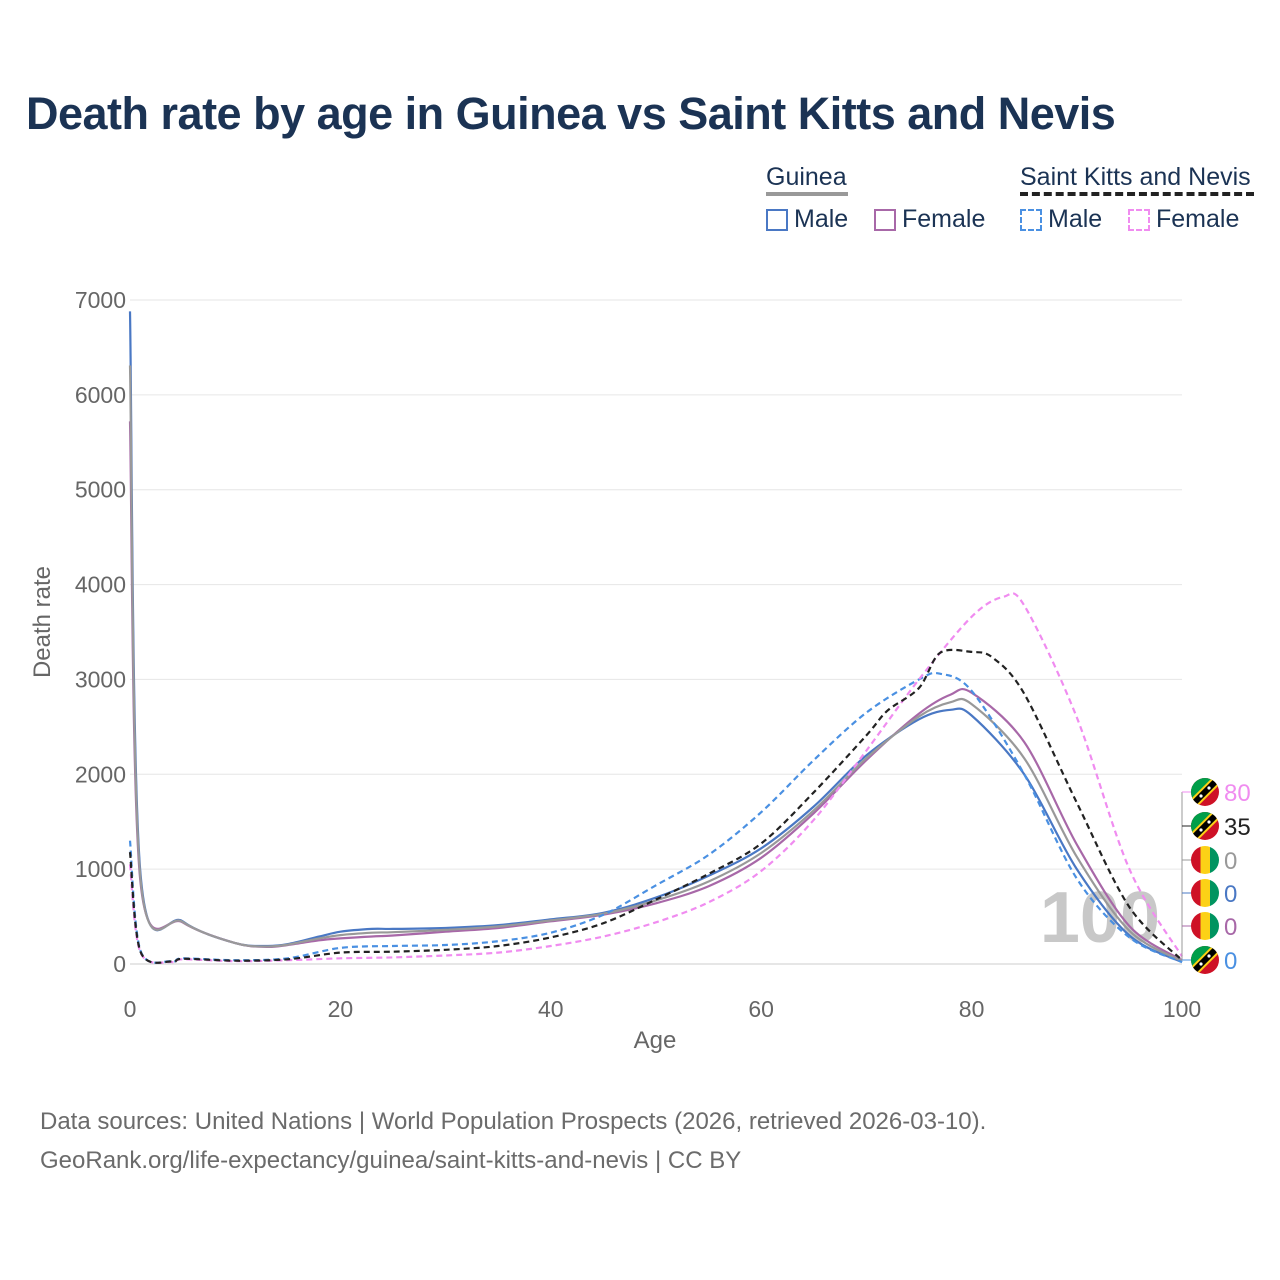 This screenshot has width=1280, height=1280. Describe the element at coordinates (100, 679) in the screenshot. I see `y-tick-label: 3000` at that location.